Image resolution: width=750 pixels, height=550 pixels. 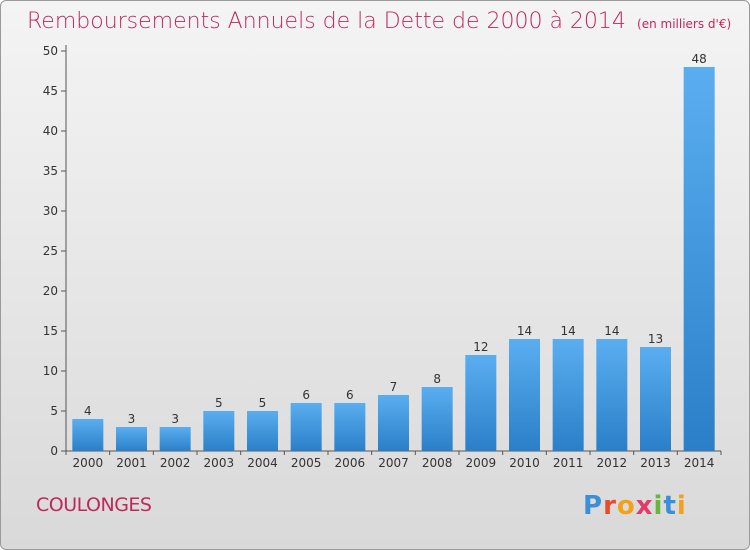 I want to click on y-tick-label-35: 35, so click(x=50, y=171).